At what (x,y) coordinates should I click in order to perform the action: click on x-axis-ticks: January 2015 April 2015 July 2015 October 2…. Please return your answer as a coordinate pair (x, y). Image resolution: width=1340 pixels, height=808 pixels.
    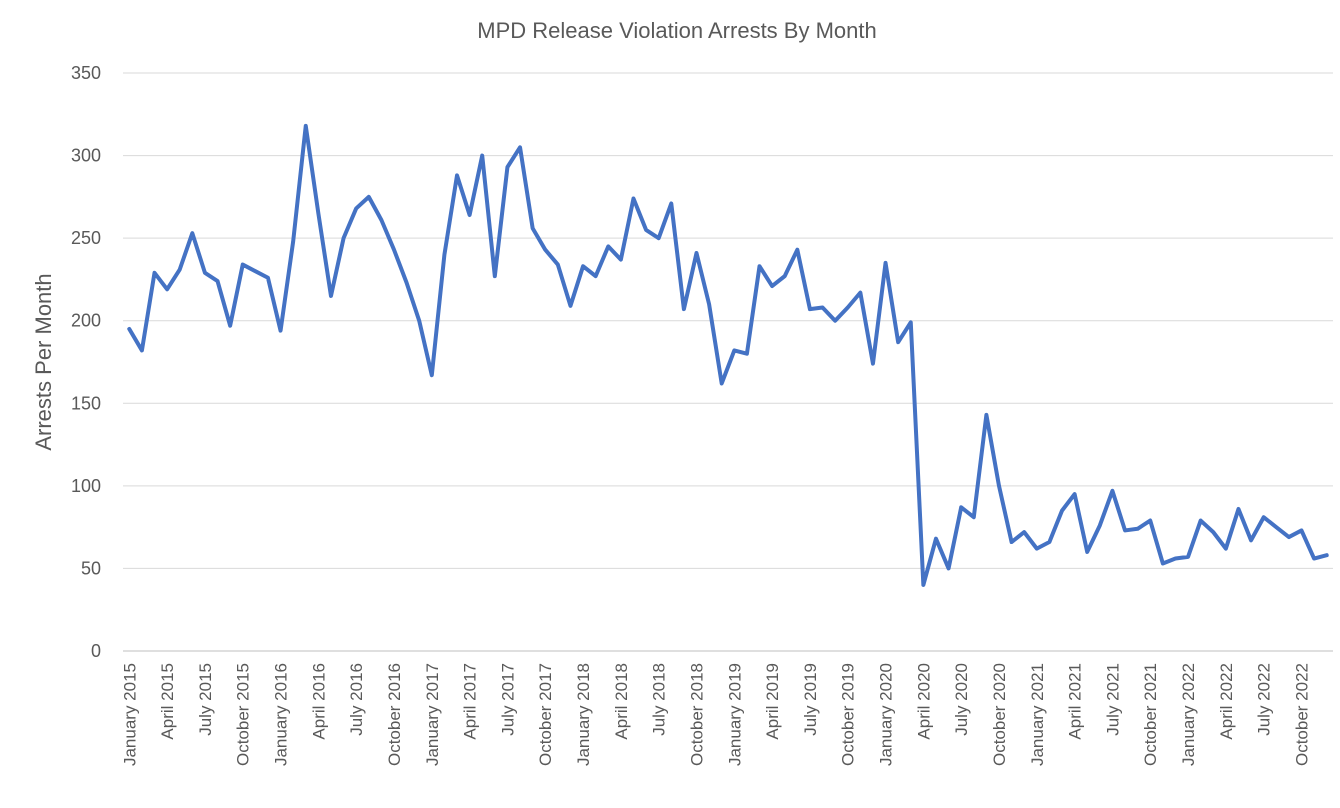
    Looking at the image, I should click on (715, 714).